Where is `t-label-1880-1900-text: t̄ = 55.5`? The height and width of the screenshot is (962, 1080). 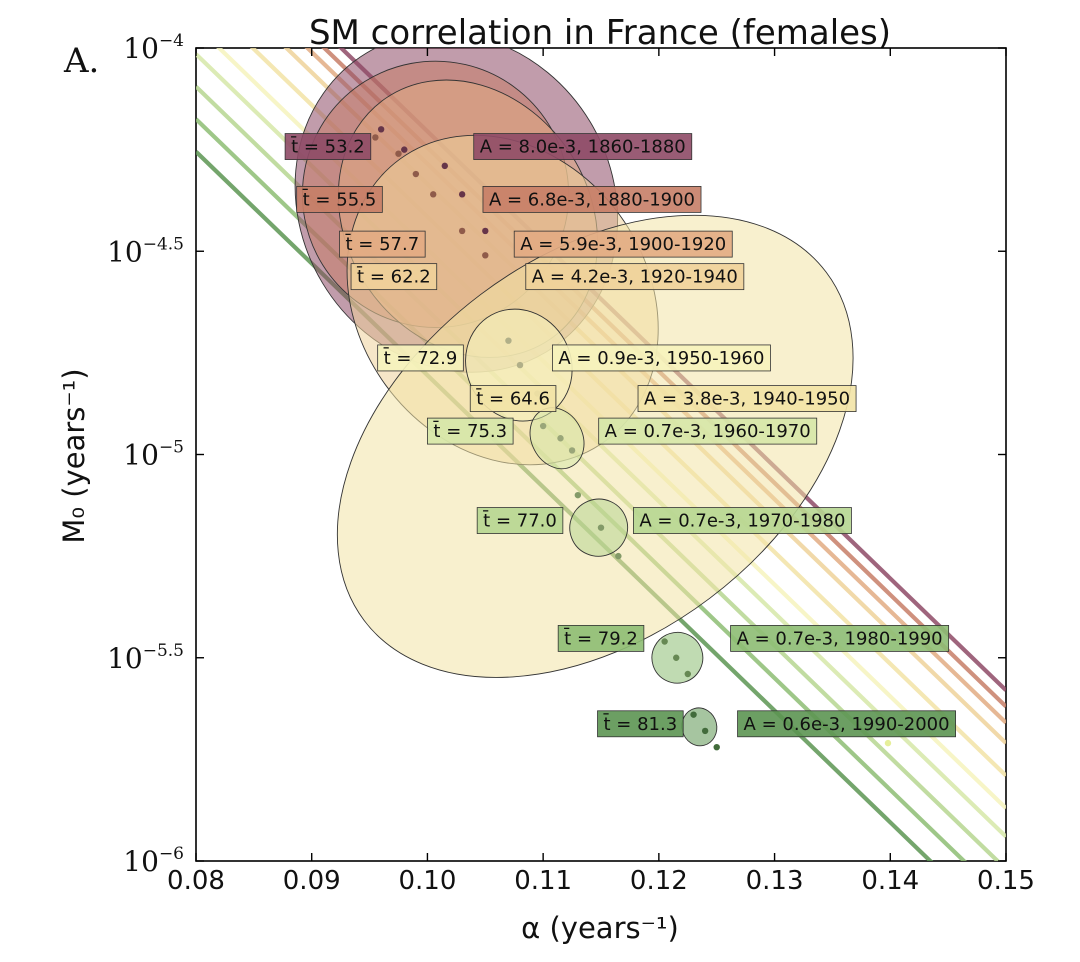 t-label-1880-1900-text: t̄ = 55.5 is located at coordinates (339, 199).